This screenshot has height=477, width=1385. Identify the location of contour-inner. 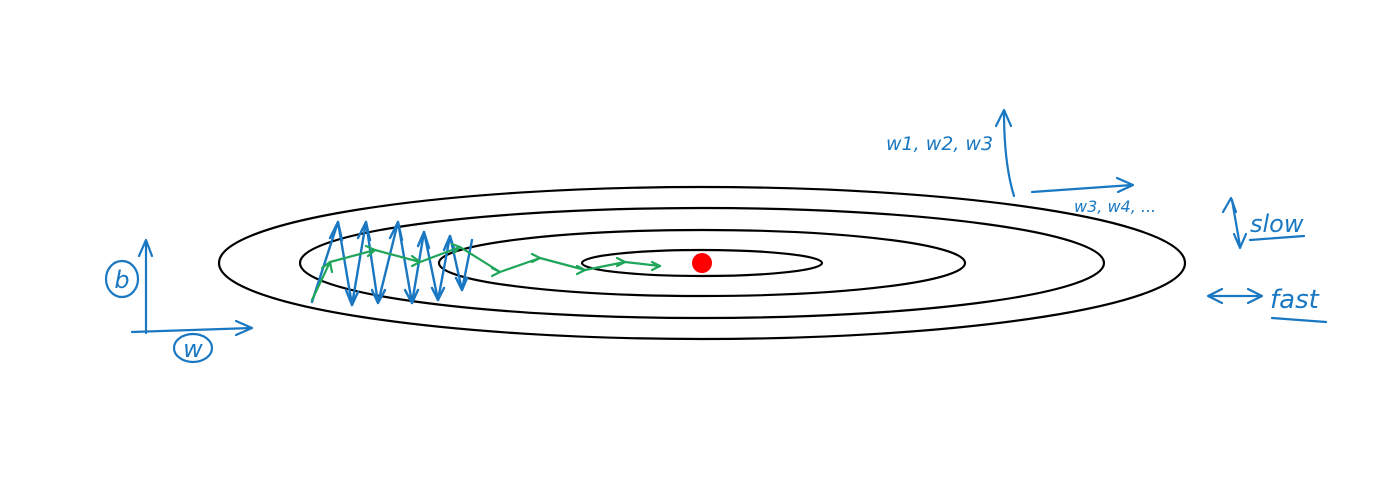
(702, 263).